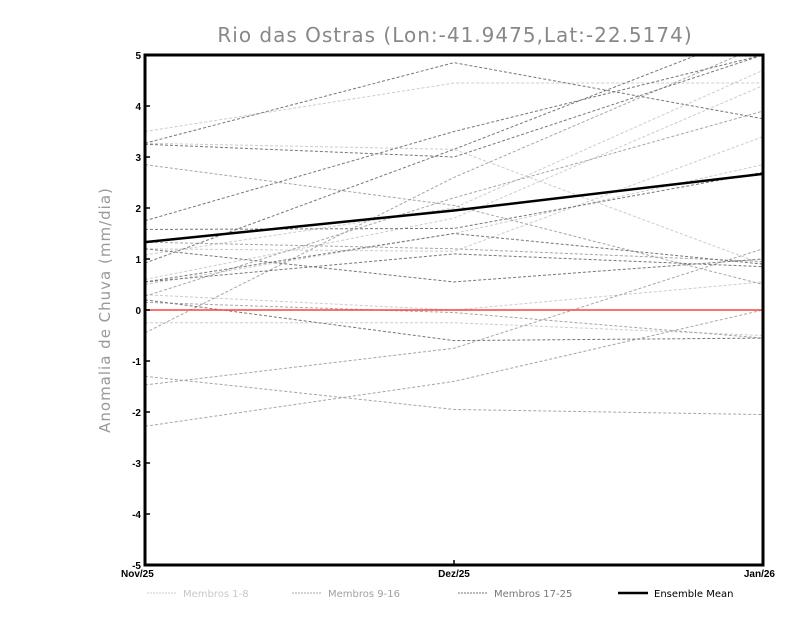  What do you see at coordinates (138, 311) in the screenshot?
I see `y-tick-label: 0` at bounding box center [138, 311].